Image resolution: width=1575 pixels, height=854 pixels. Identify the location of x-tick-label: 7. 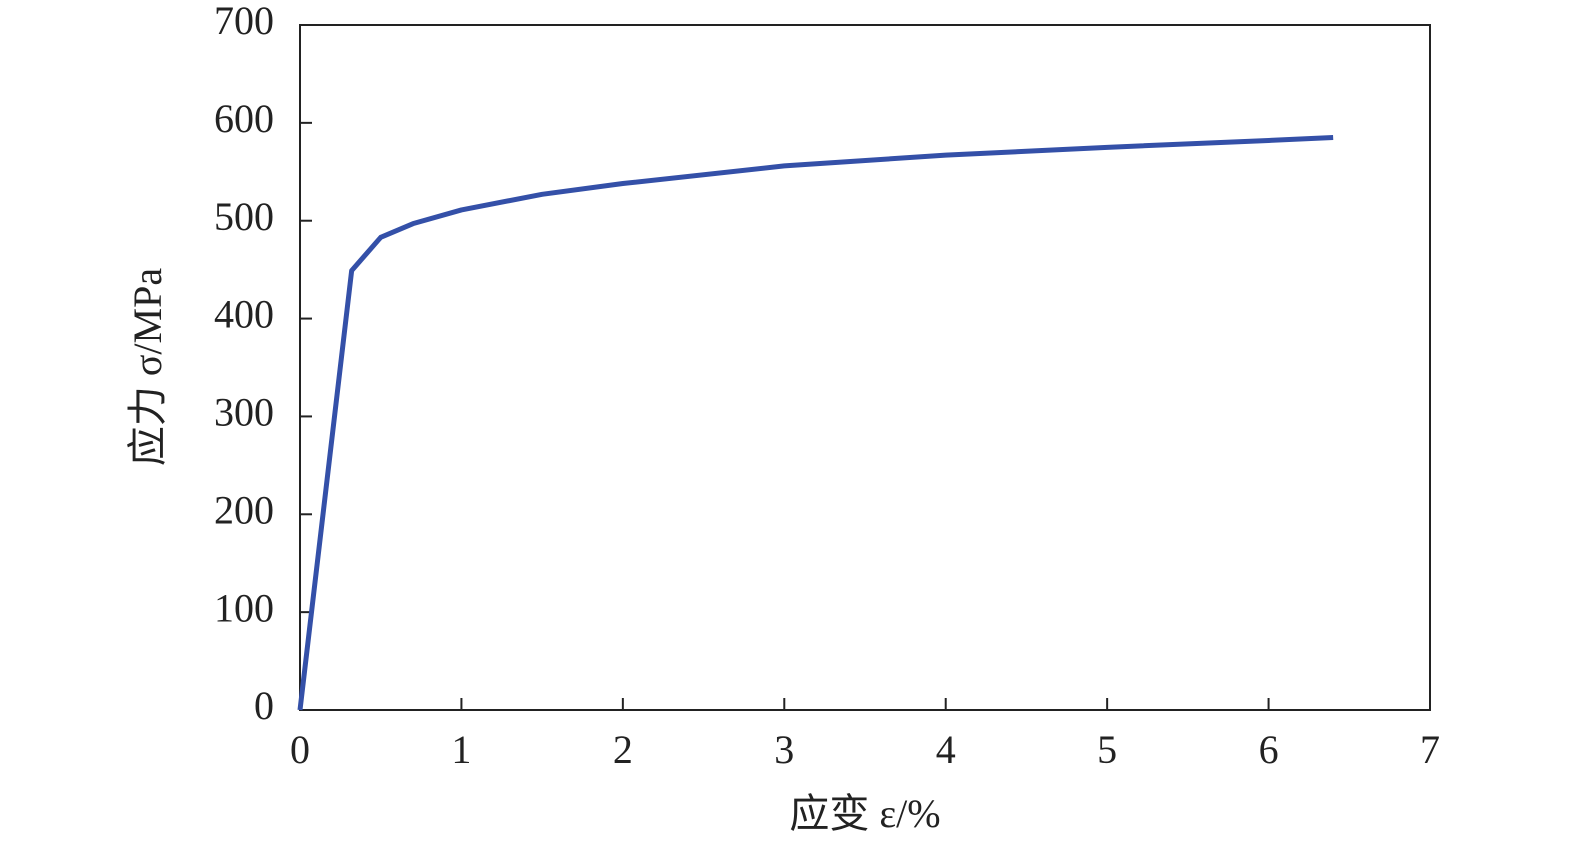
(1430, 749).